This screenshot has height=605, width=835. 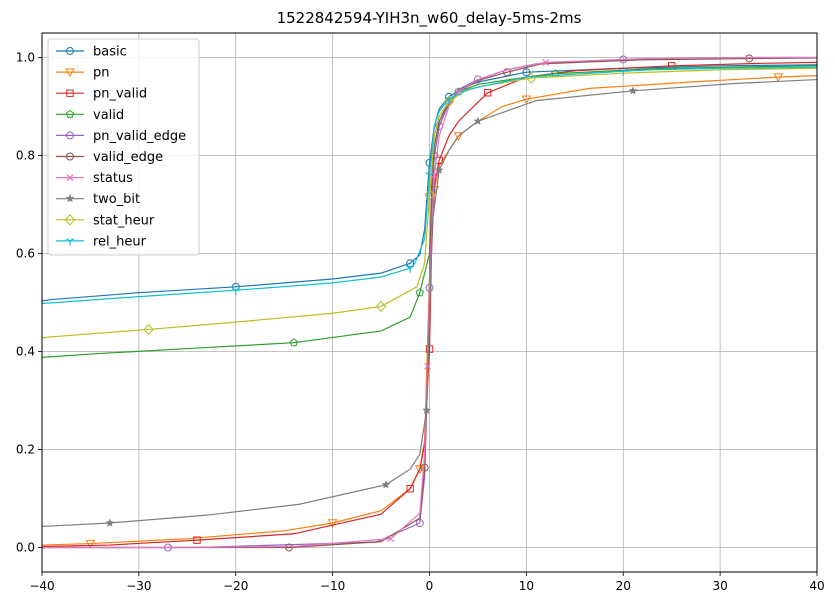 I want to click on x-tick-label: −10, so click(x=332, y=586).